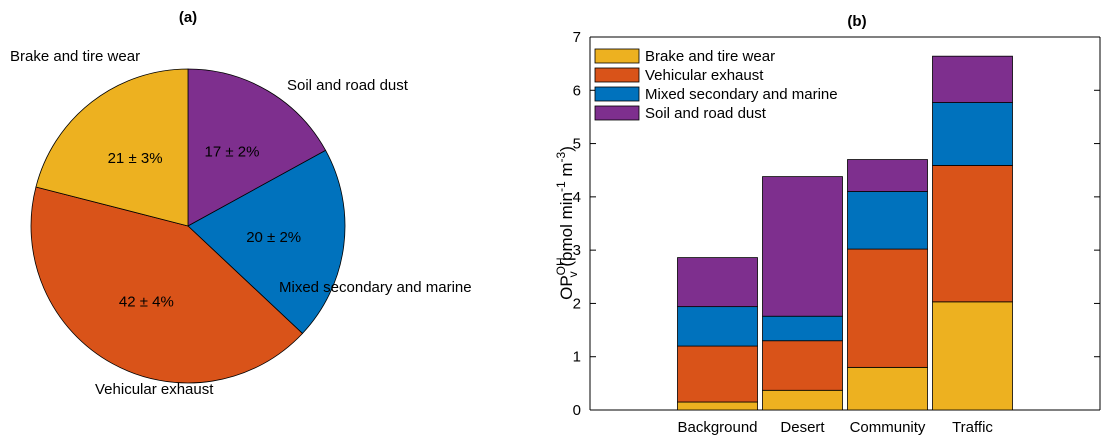 The image size is (1120, 435). What do you see at coordinates (567, 223) in the screenshot?
I see `y-axis-label: OPOHv (pmol min-1 m-3)` at bounding box center [567, 223].